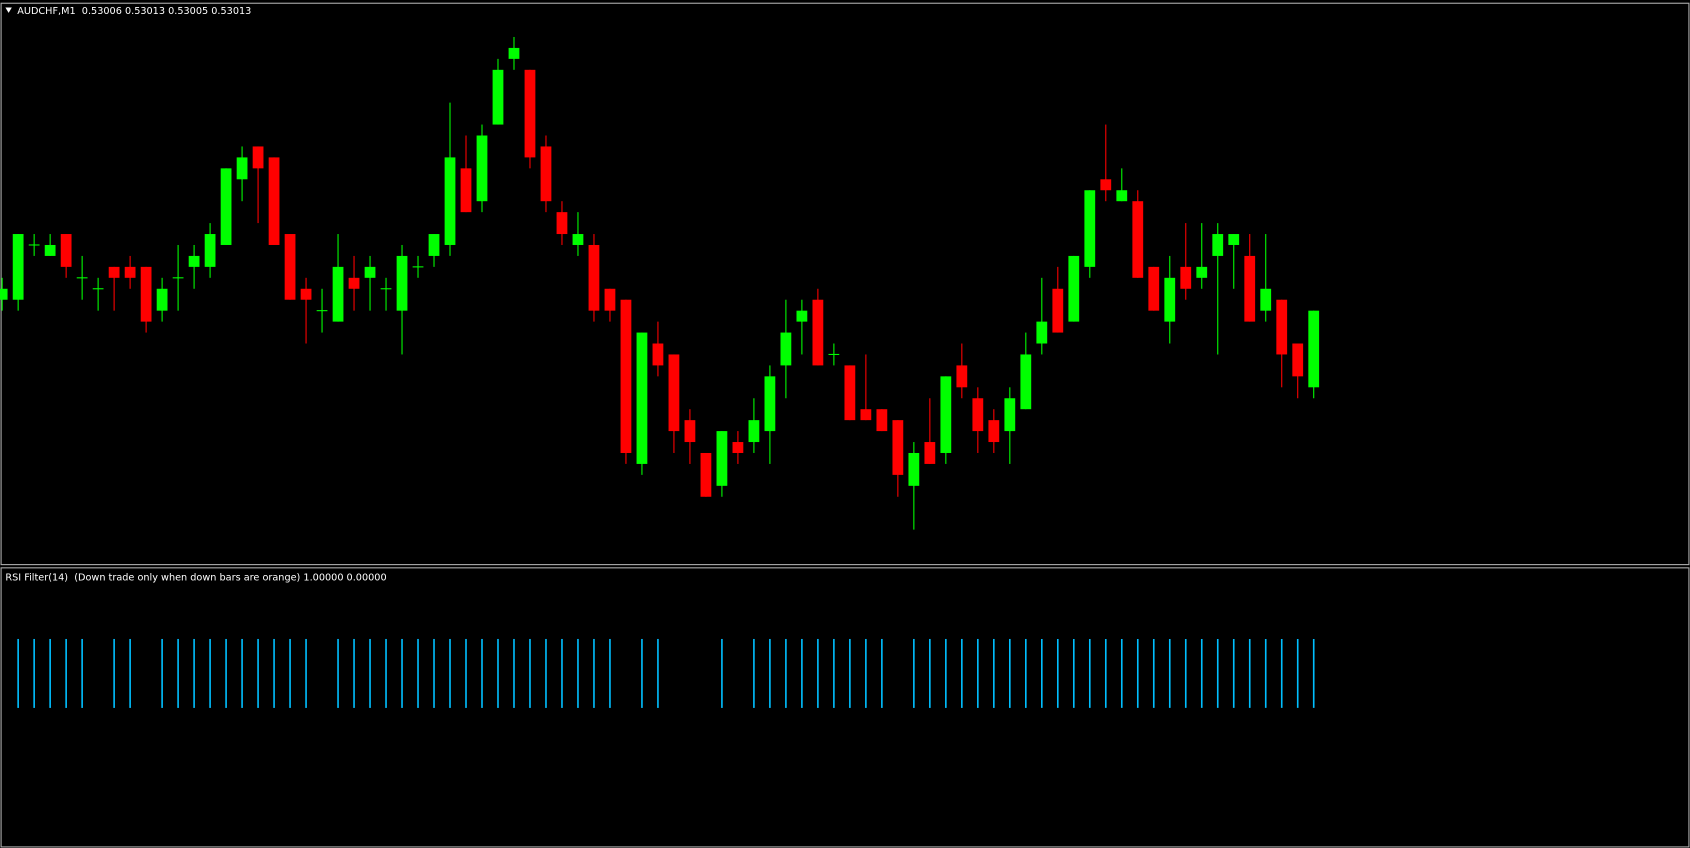  What do you see at coordinates (8, 10) in the screenshot?
I see `menu-triangle` at bounding box center [8, 10].